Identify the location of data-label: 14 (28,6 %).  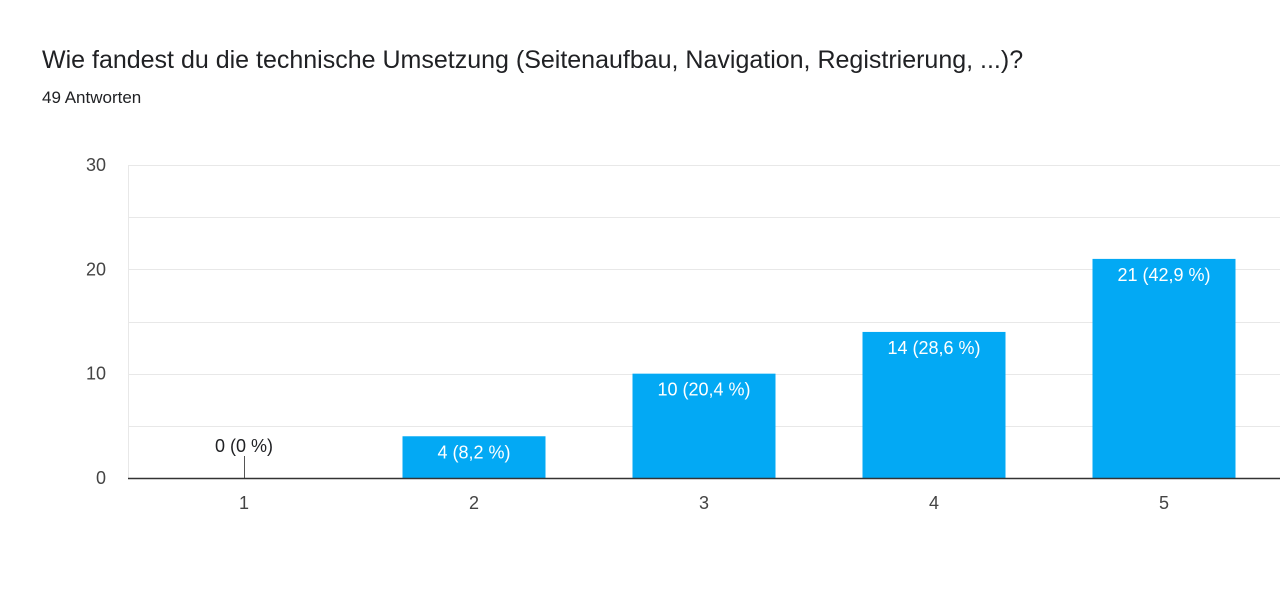
(933, 348).